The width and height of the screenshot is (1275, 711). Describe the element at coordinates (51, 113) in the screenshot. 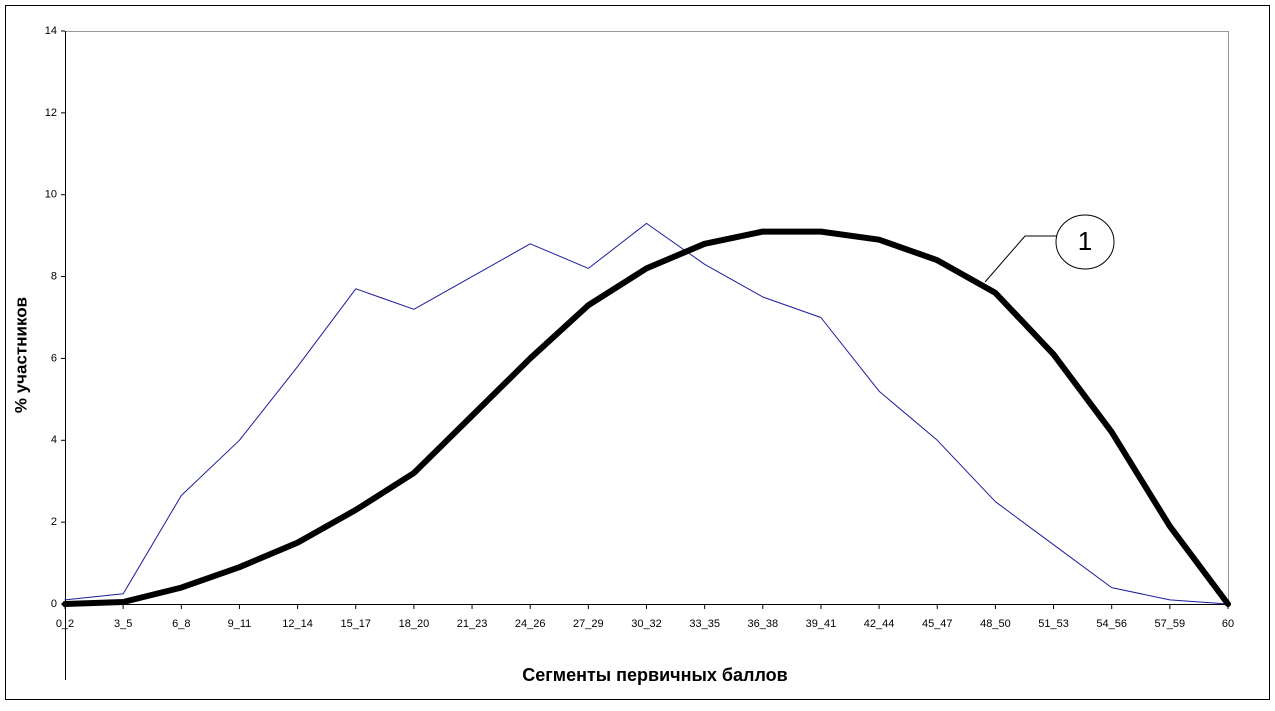

I see `y-tick-label: 12` at that location.